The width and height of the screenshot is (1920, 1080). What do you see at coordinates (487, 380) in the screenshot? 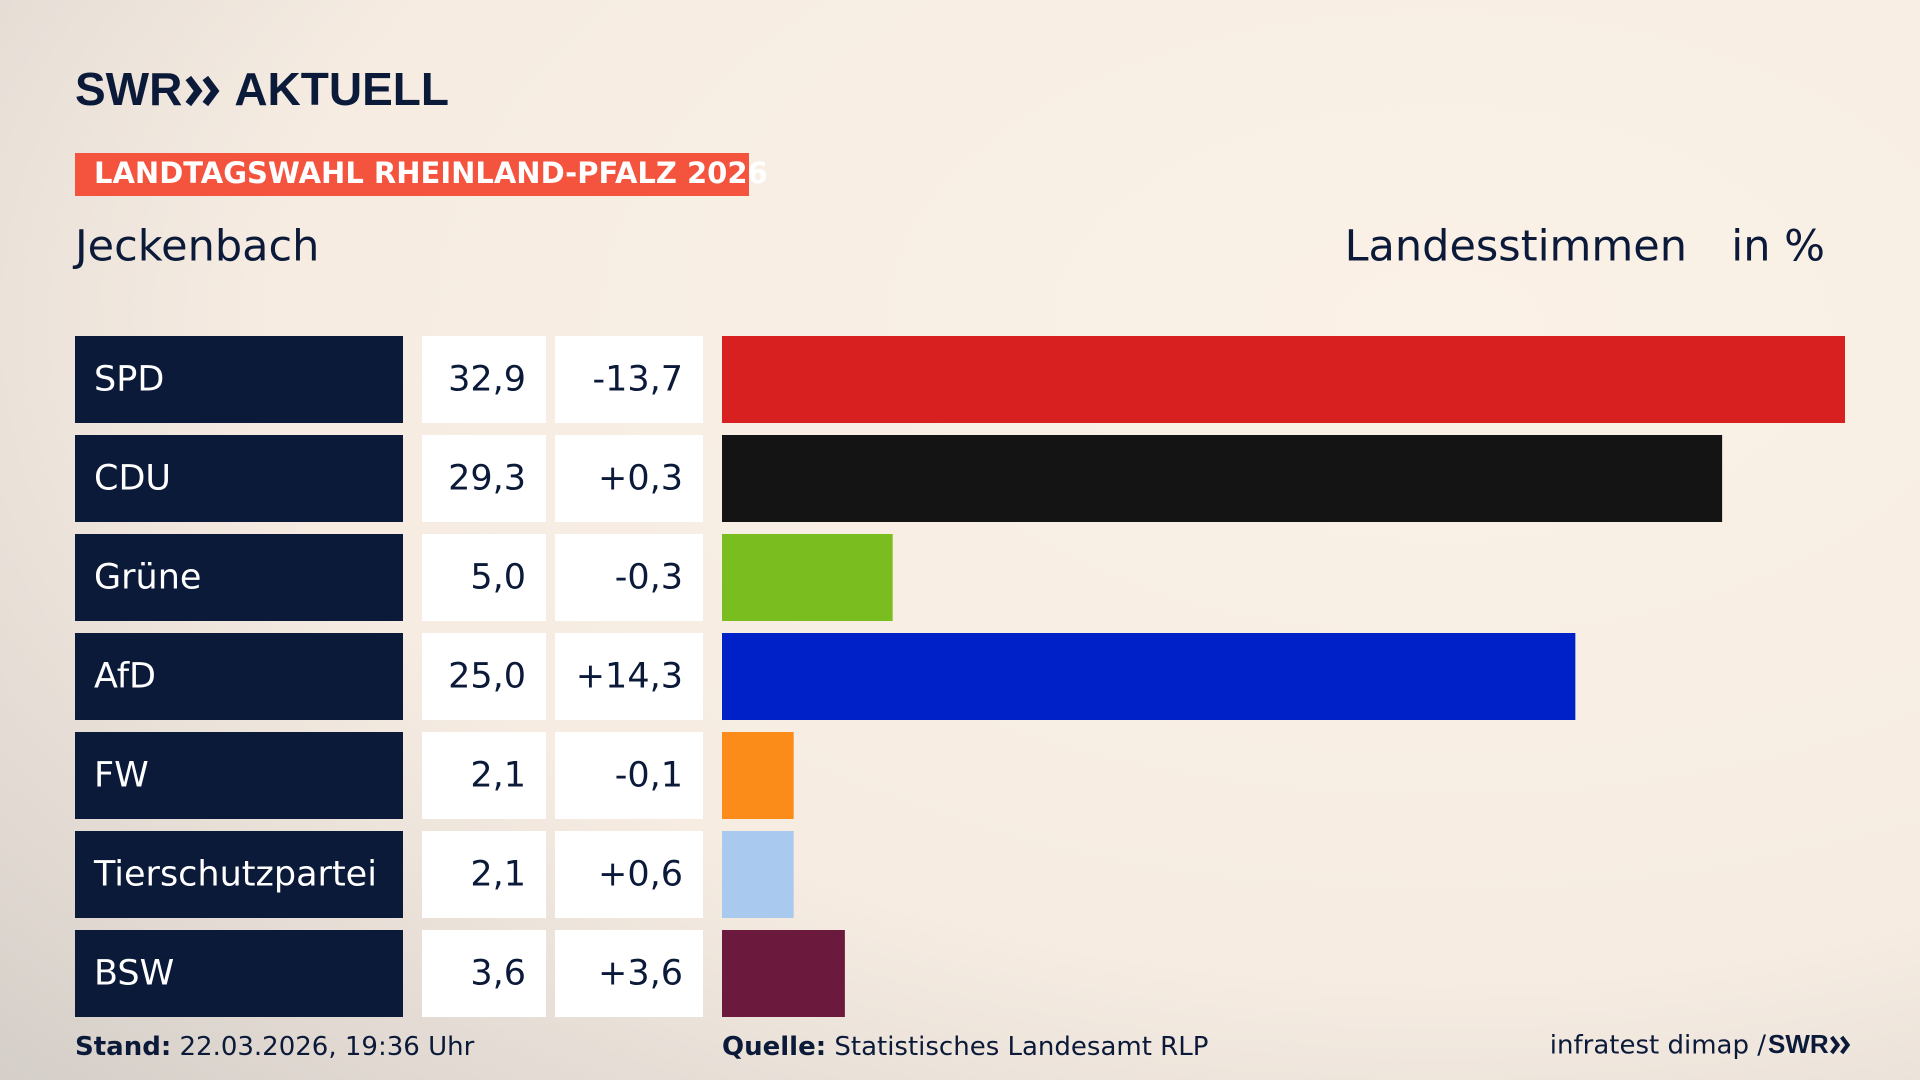
I see `value-label: 32,9` at bounding box center [487, 380].